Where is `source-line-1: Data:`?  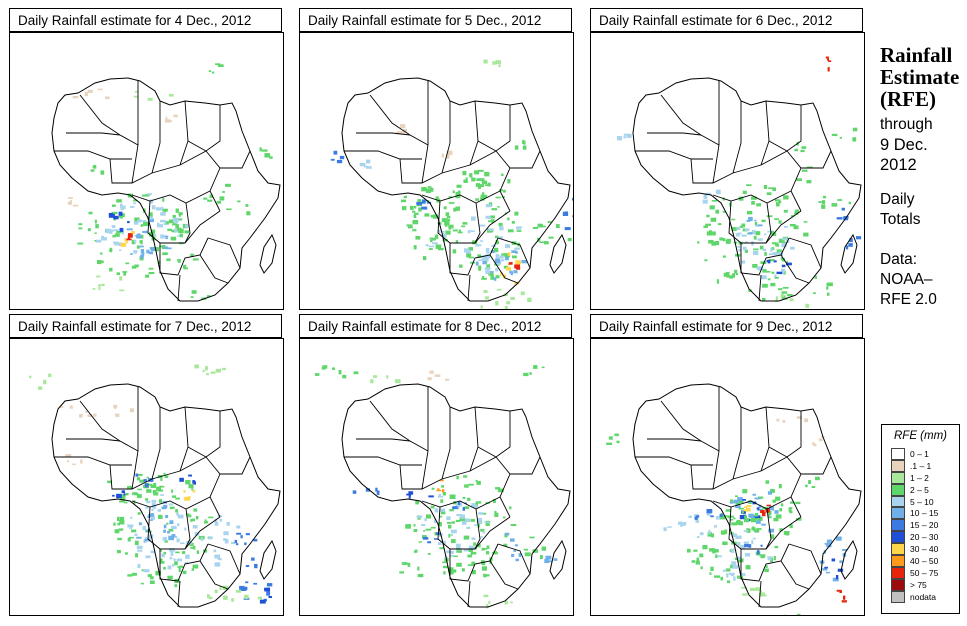
source-line-1: Data: is located at coordinates (899, 259).